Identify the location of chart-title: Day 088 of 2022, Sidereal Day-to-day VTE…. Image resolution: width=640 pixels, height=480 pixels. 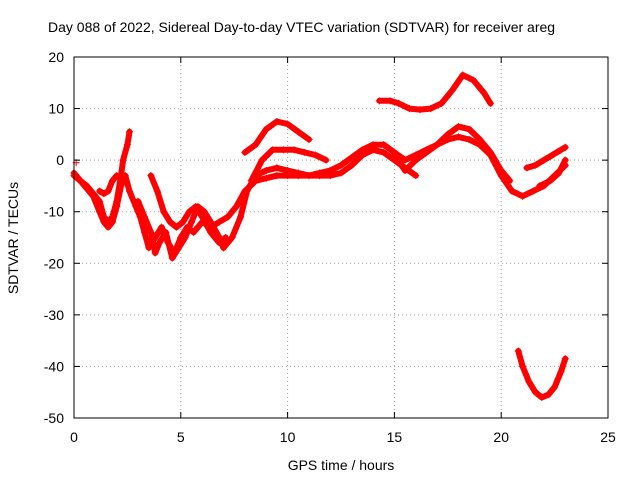
(301, 27).